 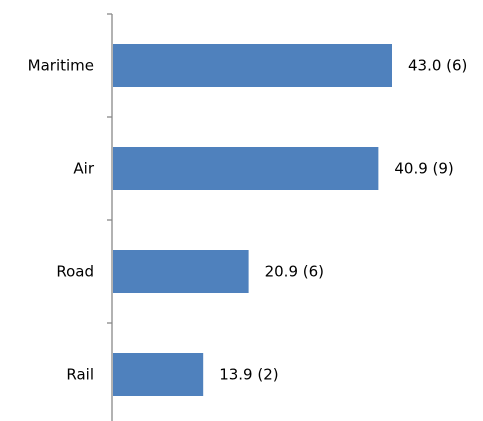 What do you see at coordinates (181, 271) in the screenshot?
I see `bar-road` at bounding box center [181, 271].